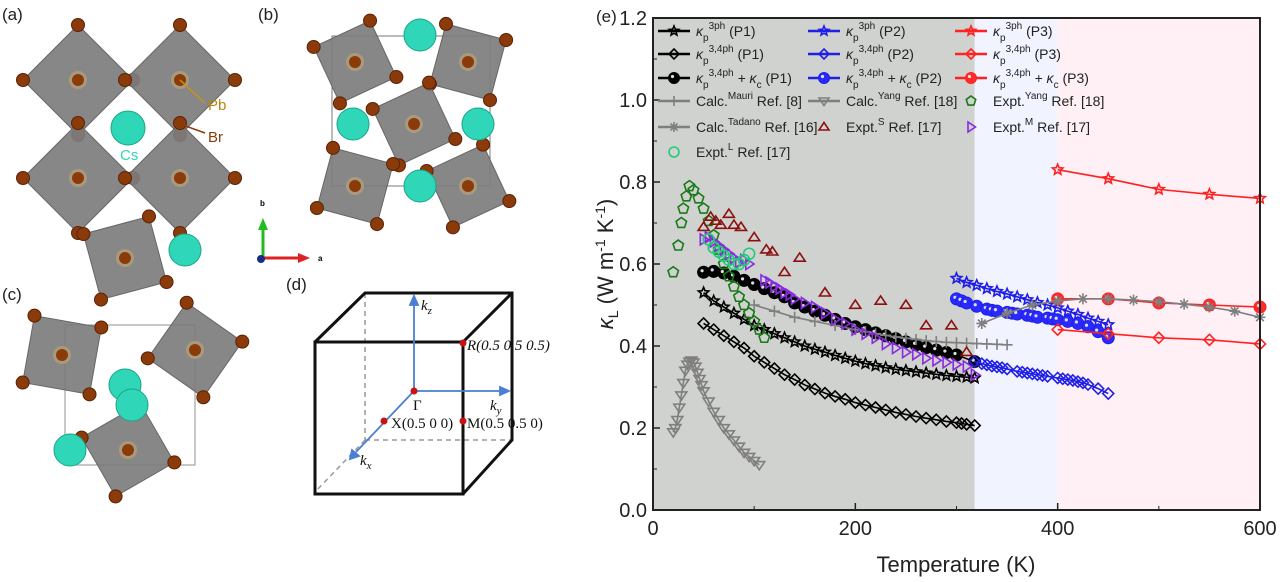  What do you see at coordinates (1108, 338) in the screenshot?
I see `sphere-marker` at bounding box center [1108, 338].